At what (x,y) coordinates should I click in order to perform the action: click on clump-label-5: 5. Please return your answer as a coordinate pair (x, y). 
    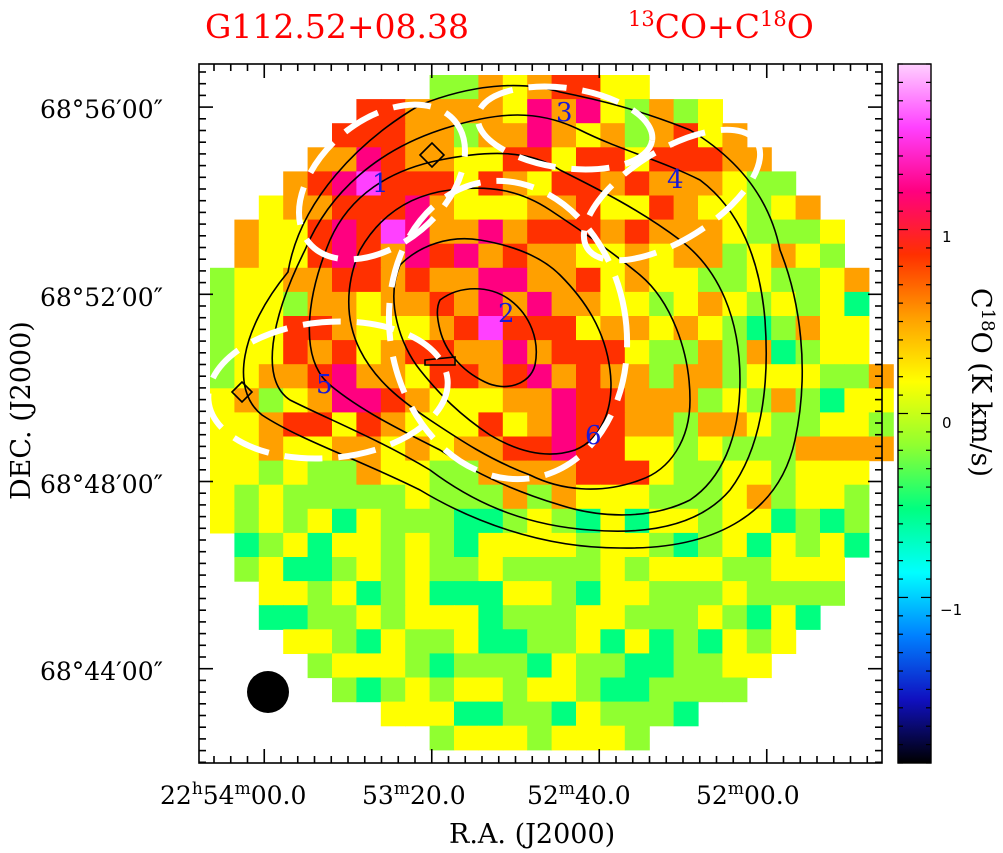
    Looking at the image, I should click on (324, 385).